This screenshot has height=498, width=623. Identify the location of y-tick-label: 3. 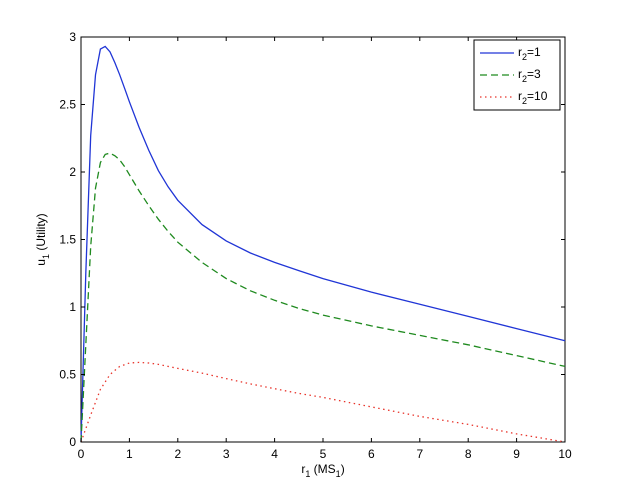
(72, 37).